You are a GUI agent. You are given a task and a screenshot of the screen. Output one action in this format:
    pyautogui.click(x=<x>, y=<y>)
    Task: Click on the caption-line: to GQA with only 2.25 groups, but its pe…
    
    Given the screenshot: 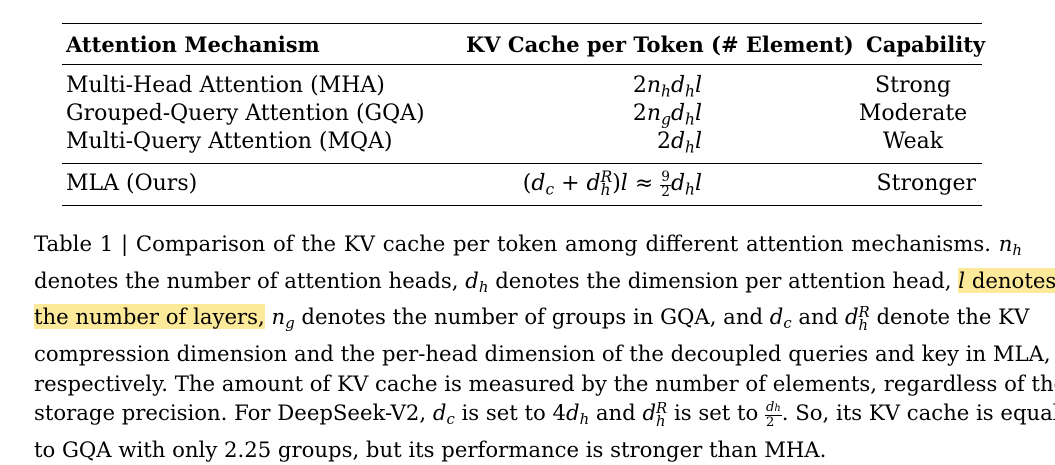 What is the action you would take?
    pyautogui.click(x=430, y=450)
    